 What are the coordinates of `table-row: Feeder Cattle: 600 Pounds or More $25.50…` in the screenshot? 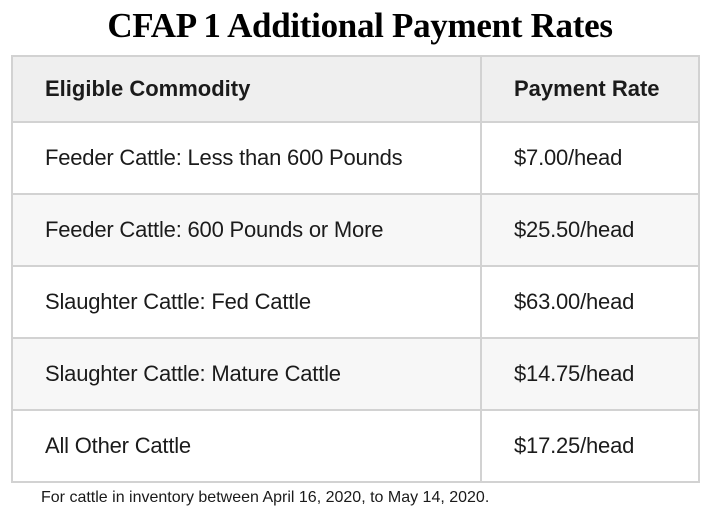 It's located at (355, 230).